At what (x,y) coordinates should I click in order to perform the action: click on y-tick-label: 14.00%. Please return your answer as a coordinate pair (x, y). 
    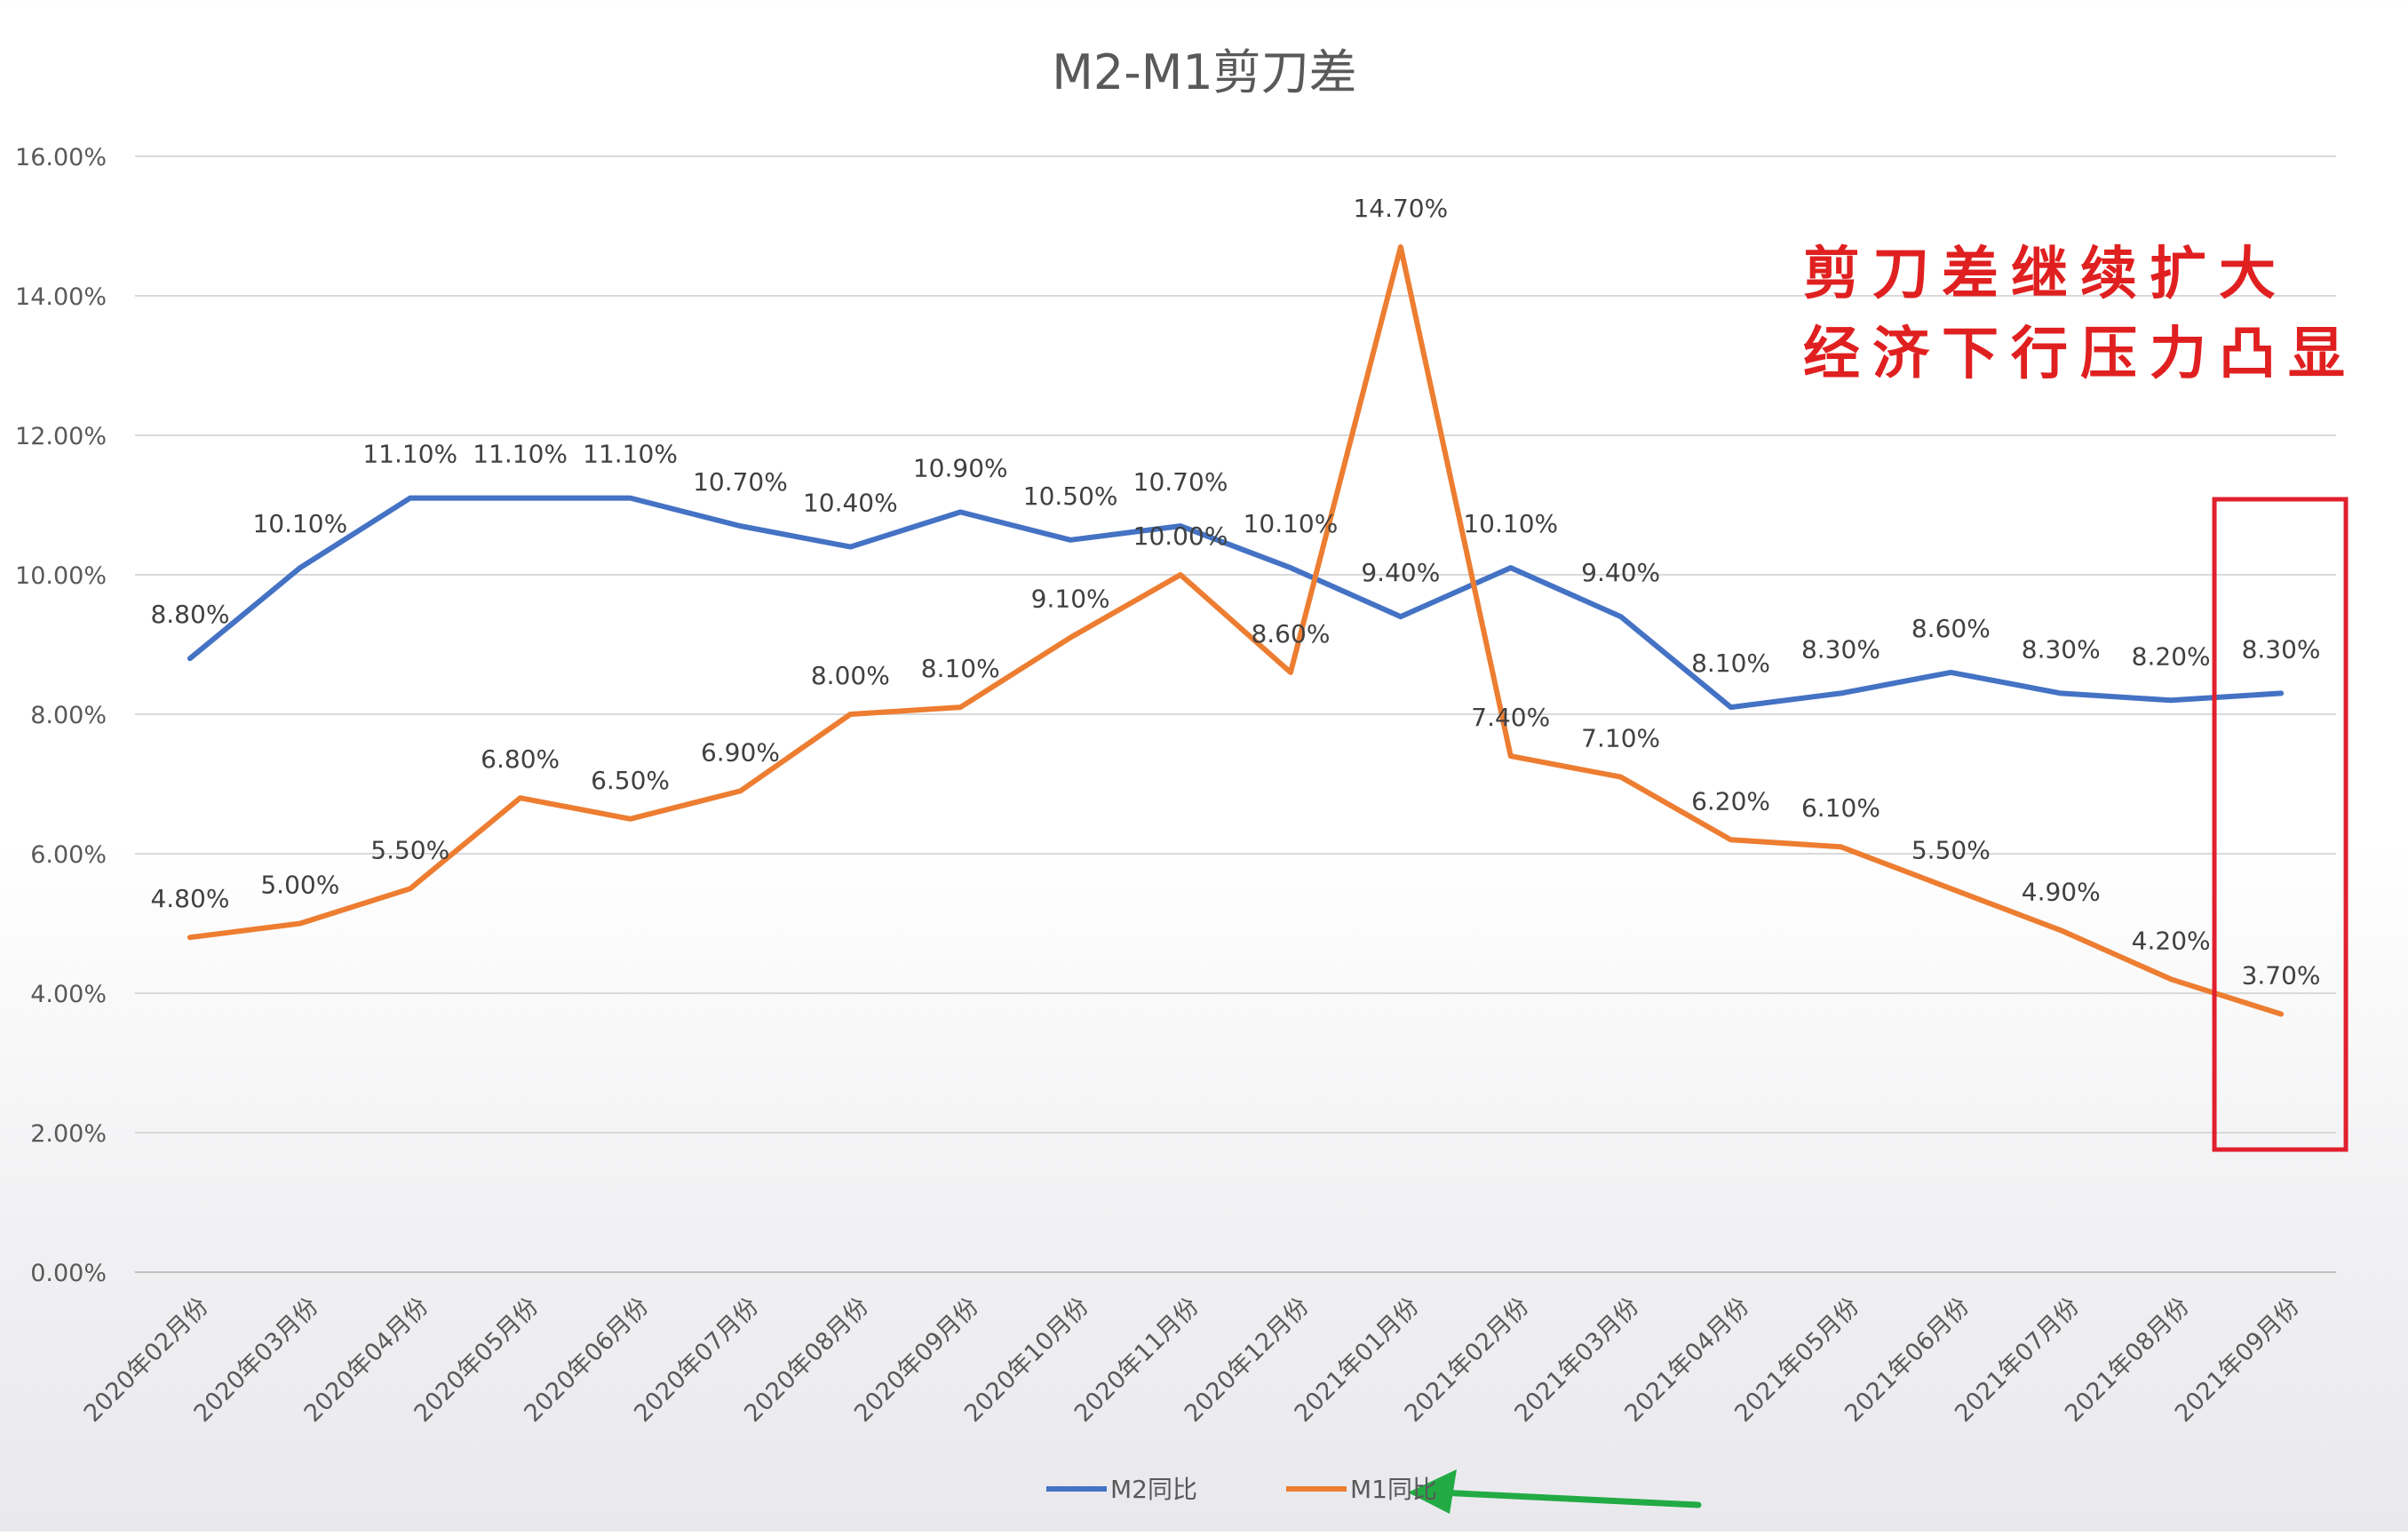
    Looking at the image, I should click on (61, 297).